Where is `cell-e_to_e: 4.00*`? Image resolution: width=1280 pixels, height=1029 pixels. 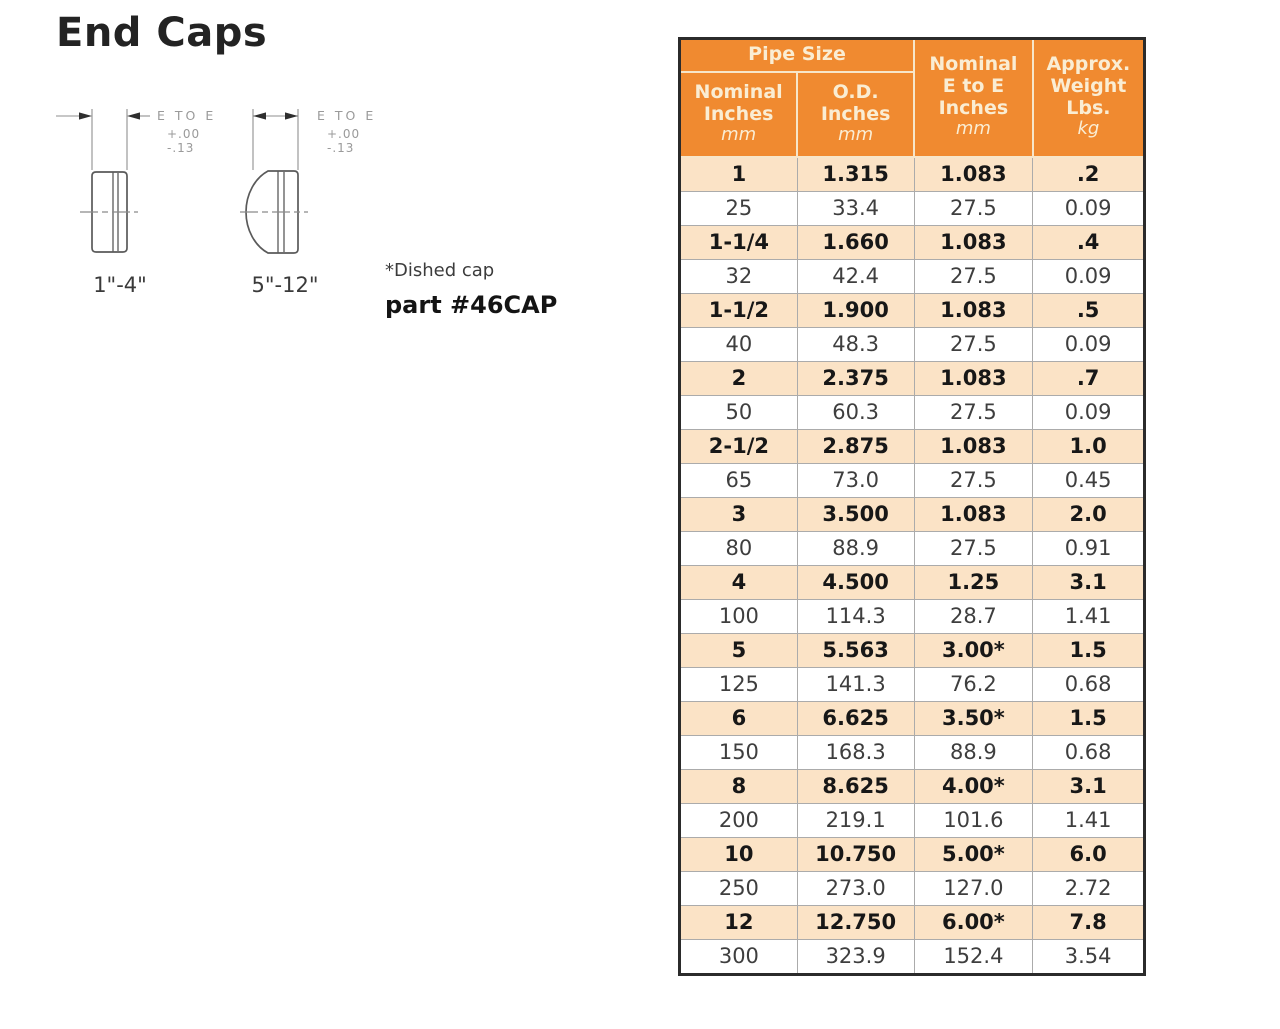
cell-e_to_e: 4.00* is located at coordinates (973, 786).